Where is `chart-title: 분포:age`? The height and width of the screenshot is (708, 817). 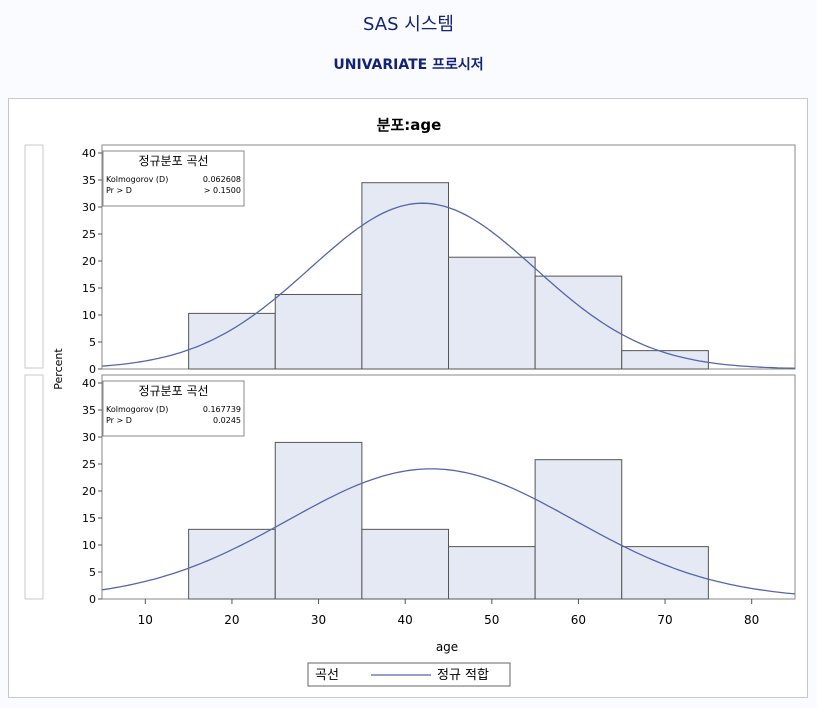 chart-title: 분포:age is located at coordinates (409, 125).